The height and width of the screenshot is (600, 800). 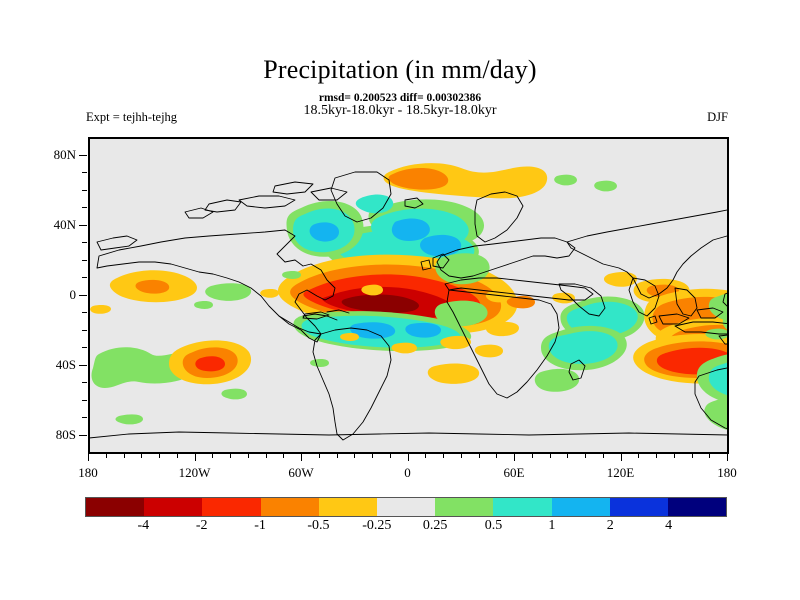 What do you see at coordinates (620, 279) in the screenshot?
I see `anomaly-patch-arabia` at bounding box center [620, 279].